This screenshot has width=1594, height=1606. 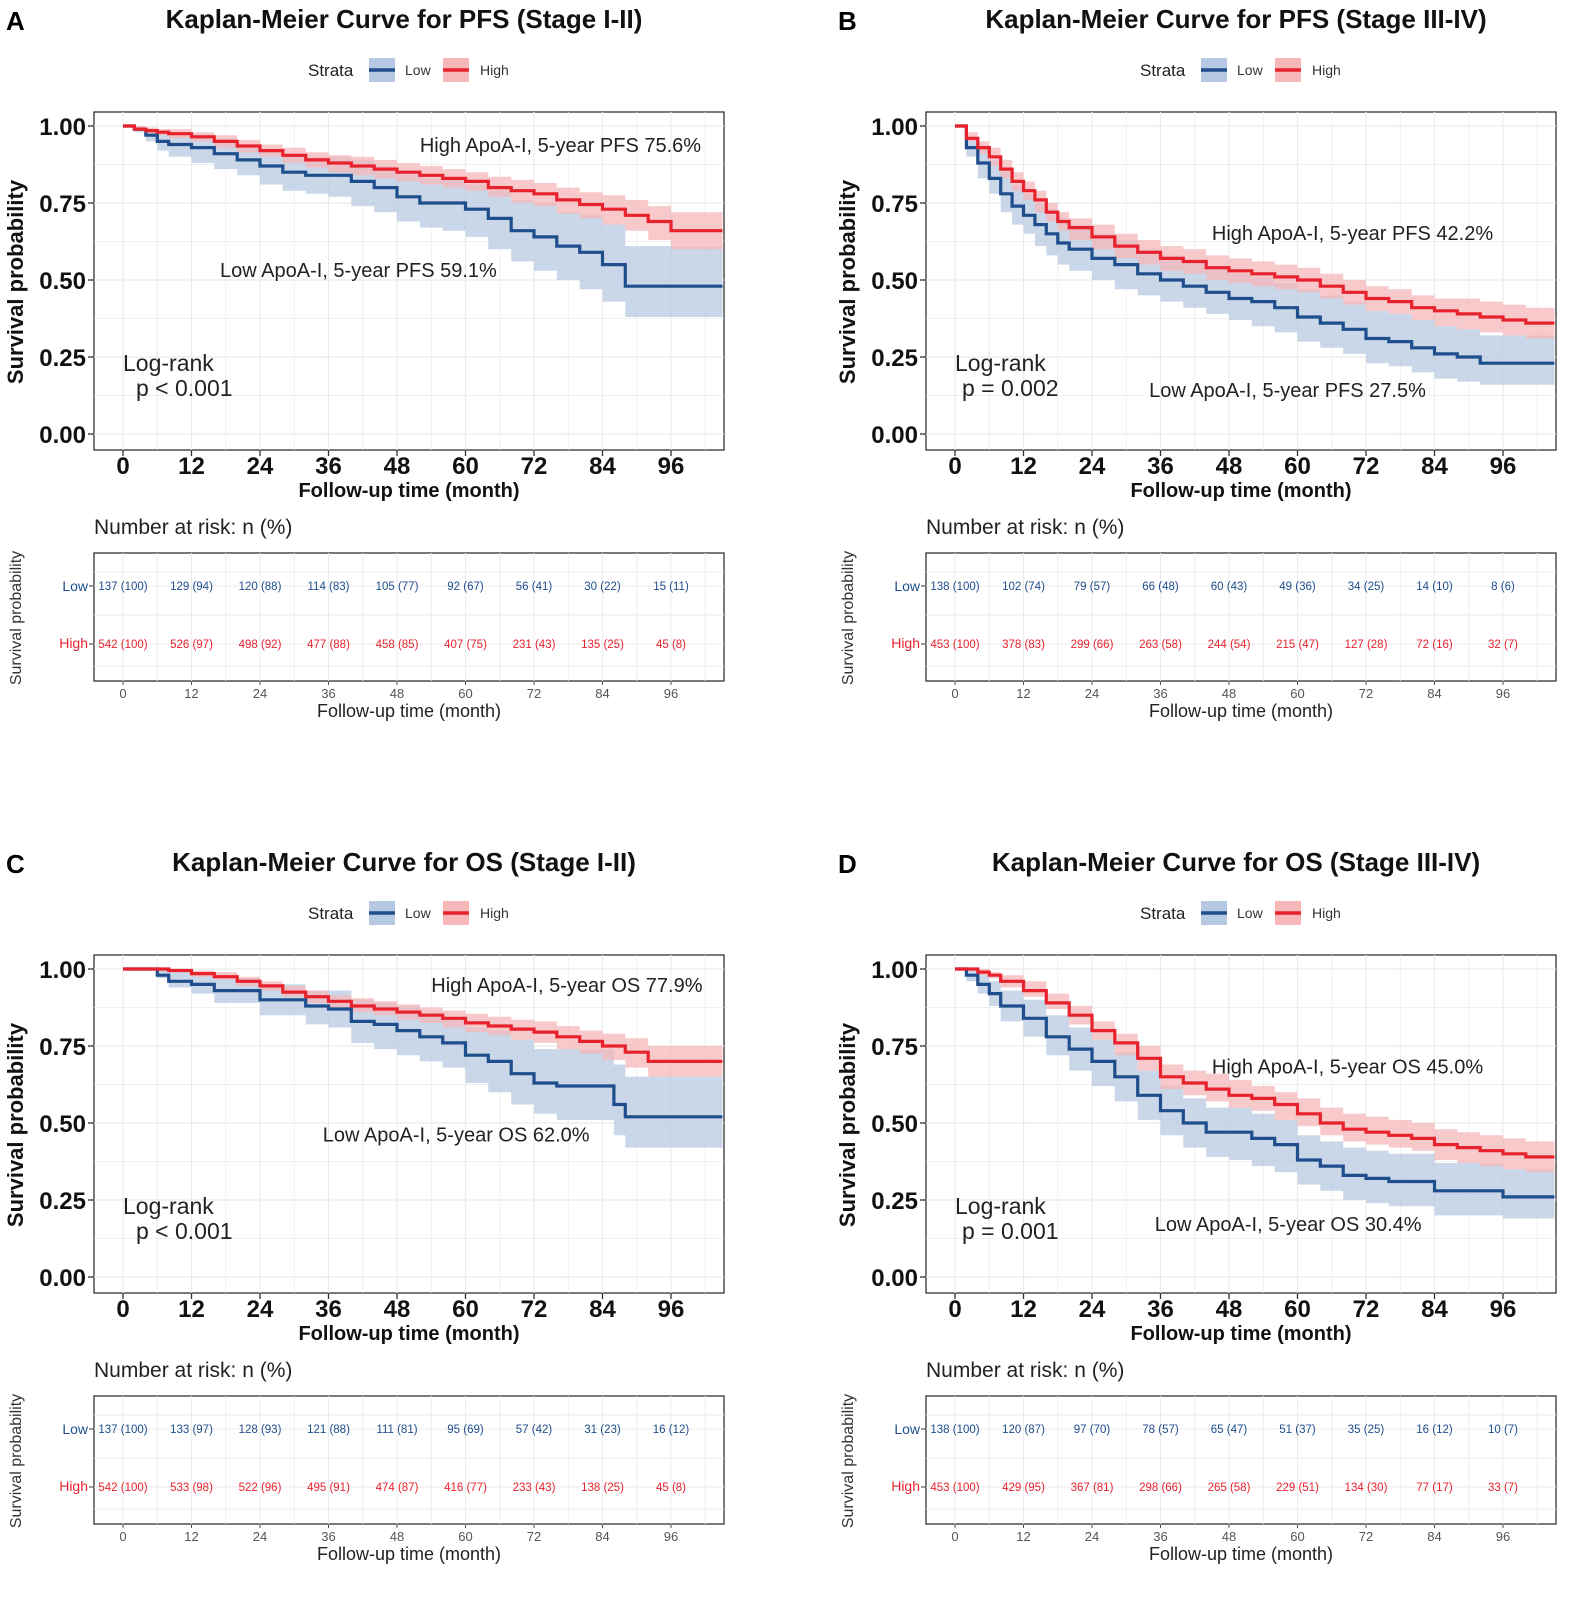 I want to click on risk-cell-high: 72 (16), so click(x=1434, y=645).